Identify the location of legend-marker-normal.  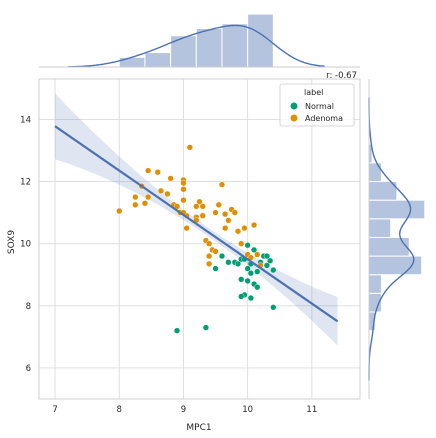
(294, 106).